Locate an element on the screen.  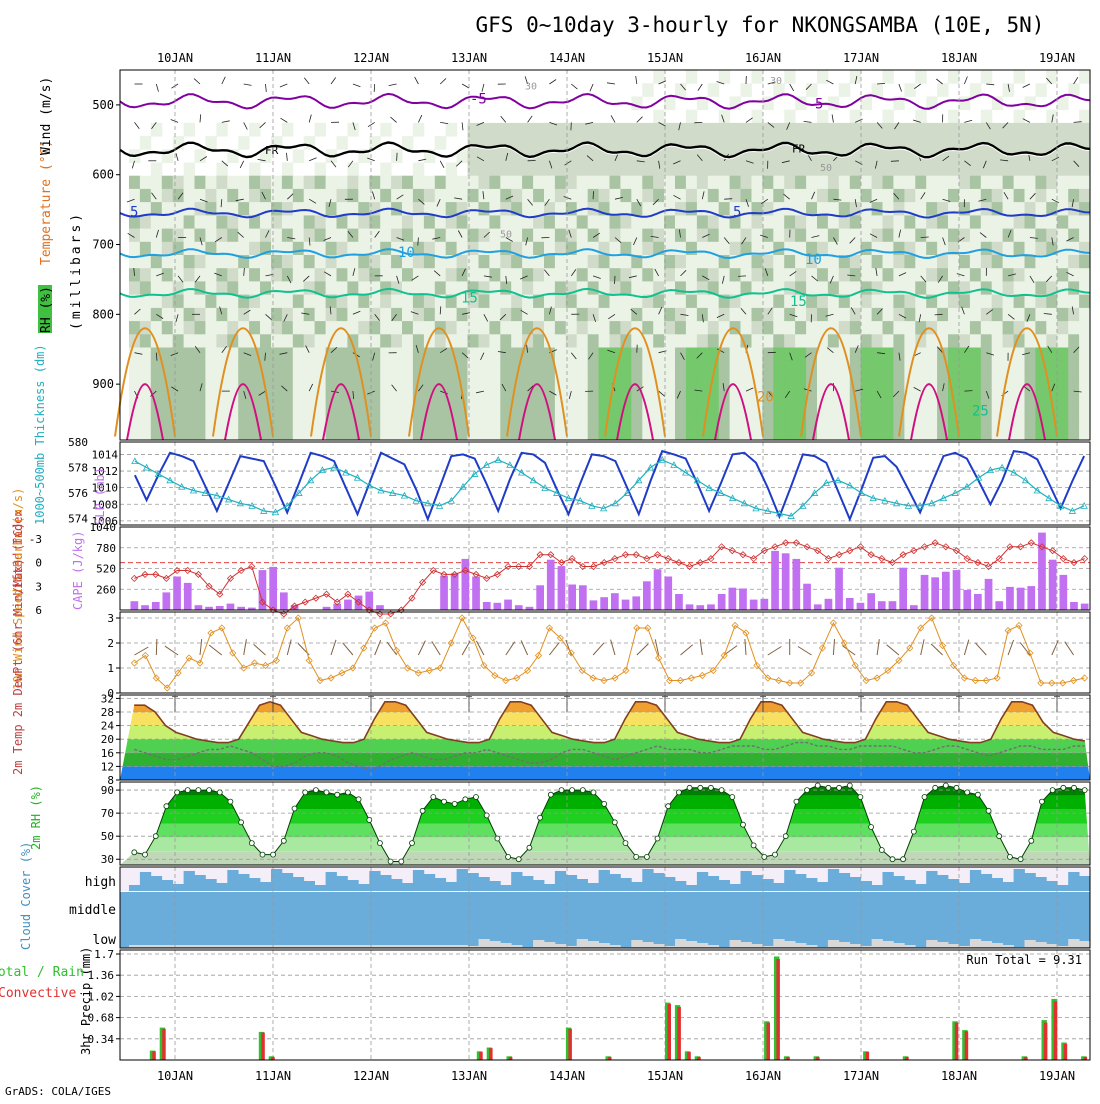
isoline-label: 10 is located at coordinates (813, 260).